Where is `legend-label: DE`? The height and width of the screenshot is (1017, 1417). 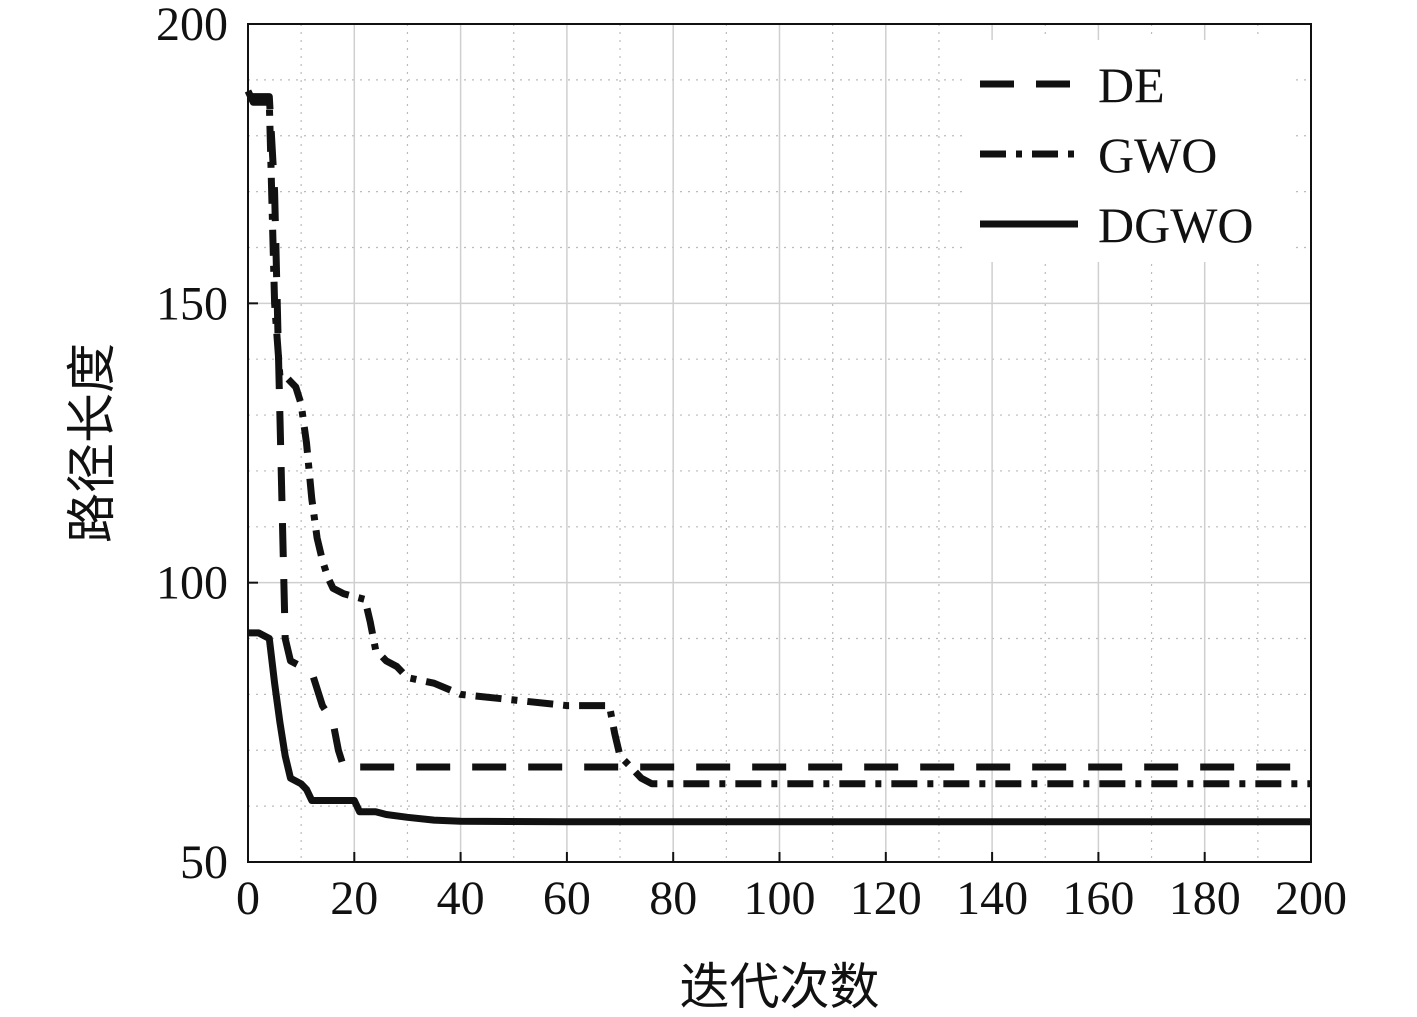 legend-label: DE is located at coordinates (1131, 85).